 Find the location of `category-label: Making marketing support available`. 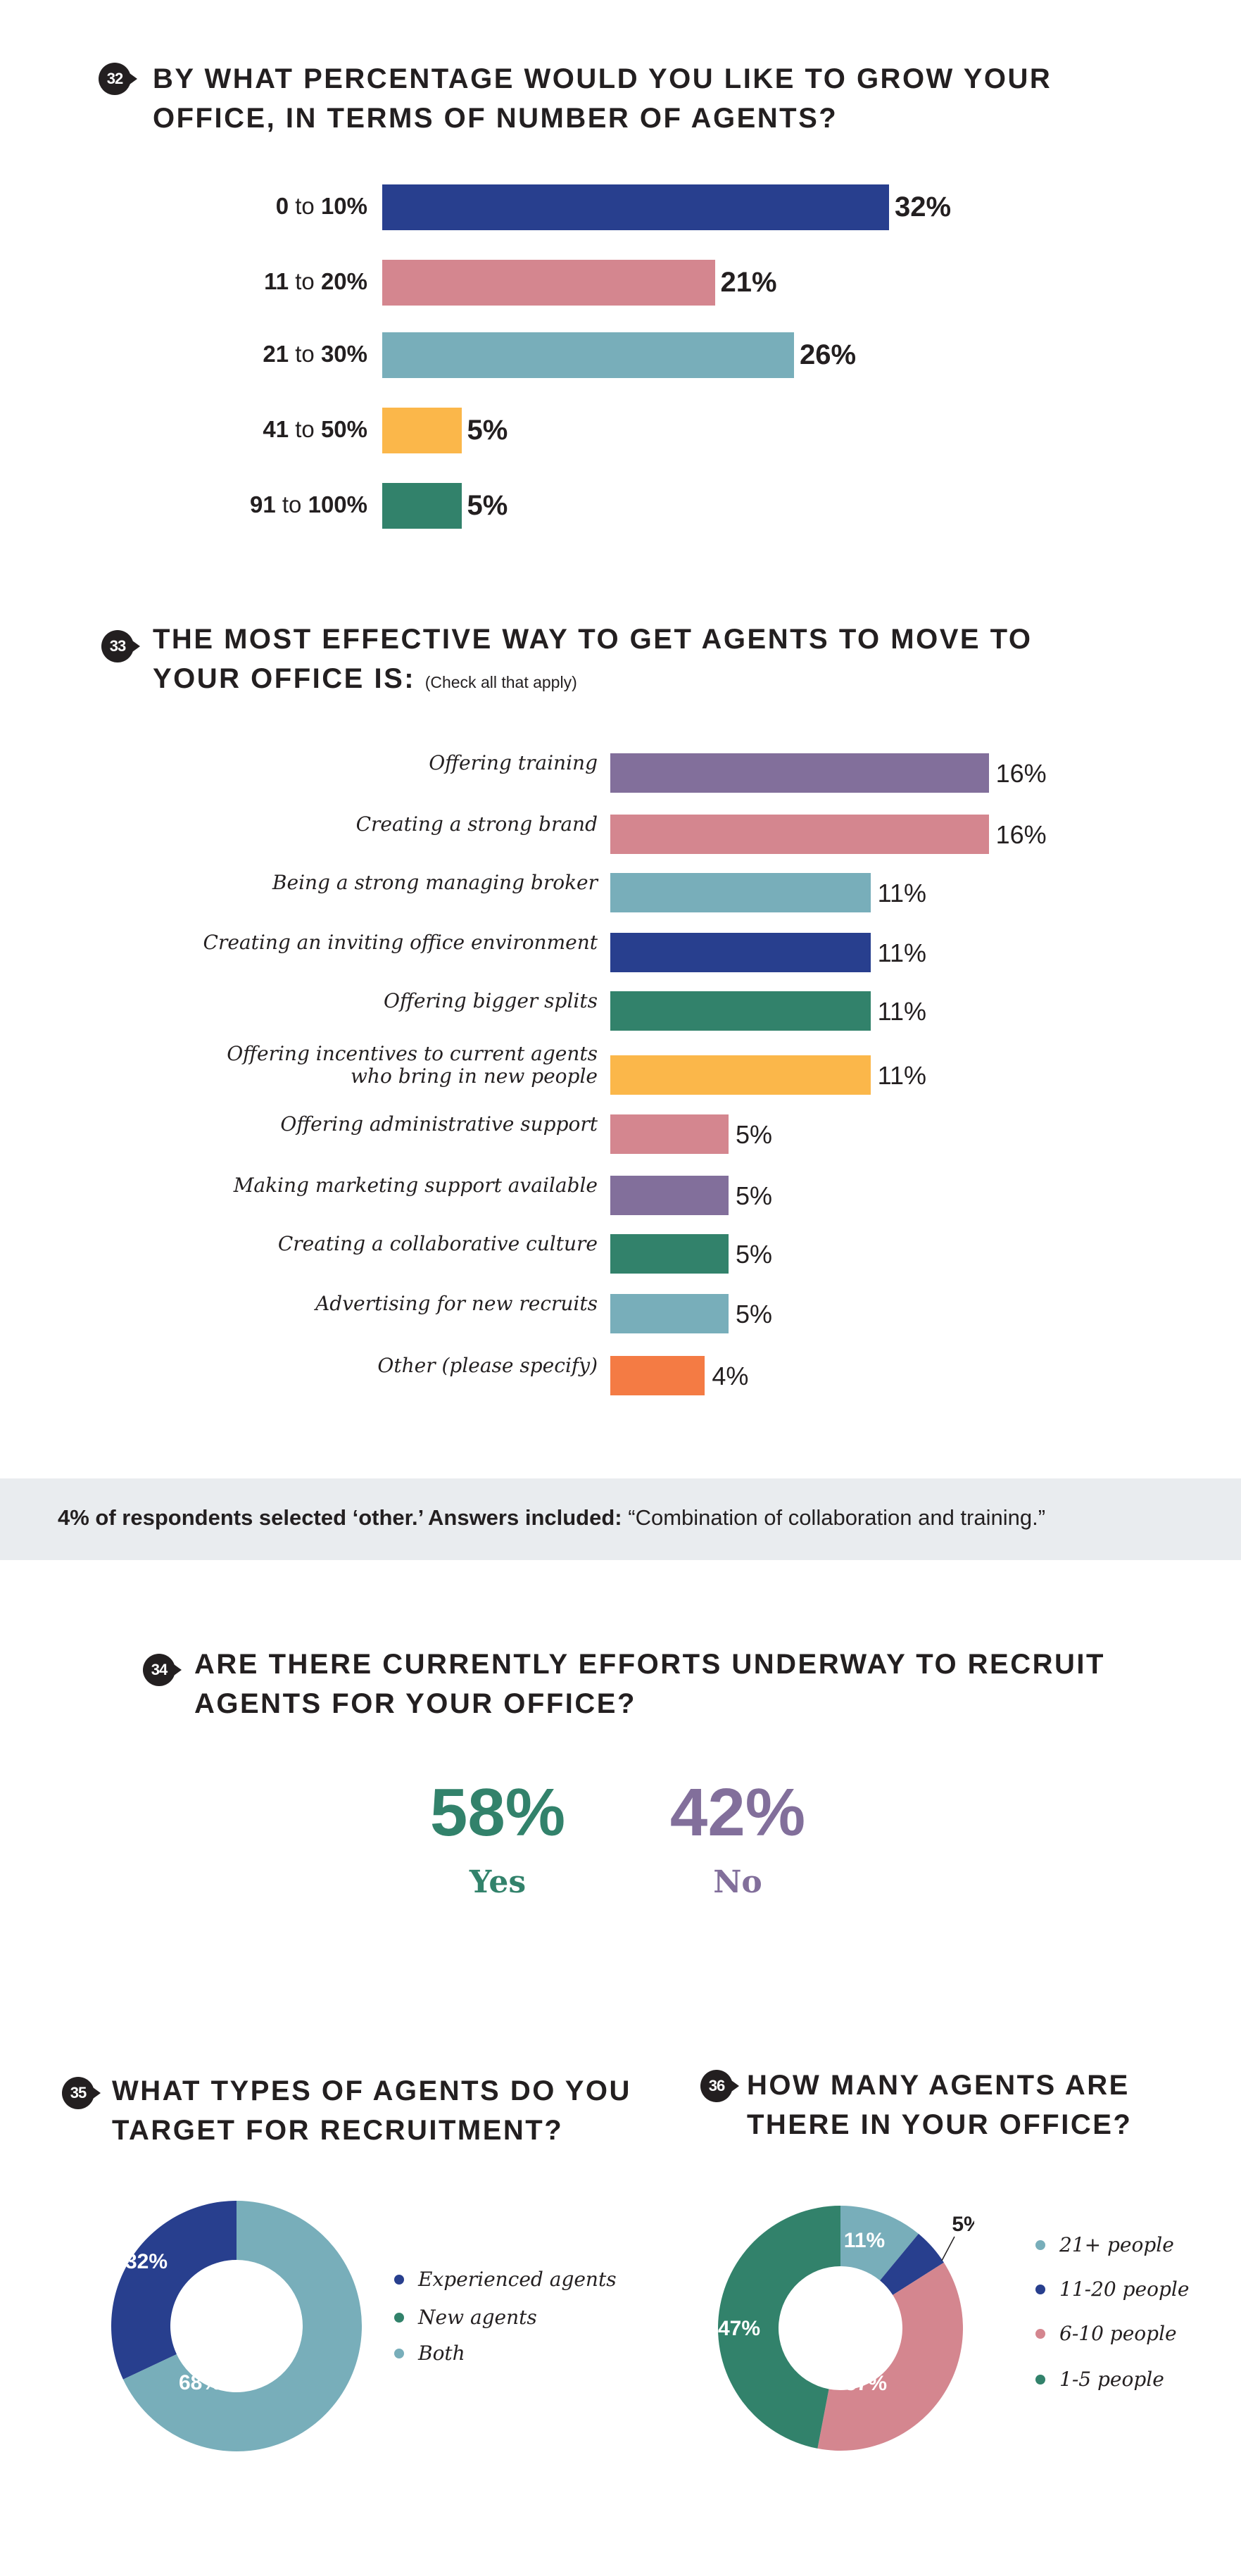

category-label: Making marketing support available is located at coordinates (415, 1186).